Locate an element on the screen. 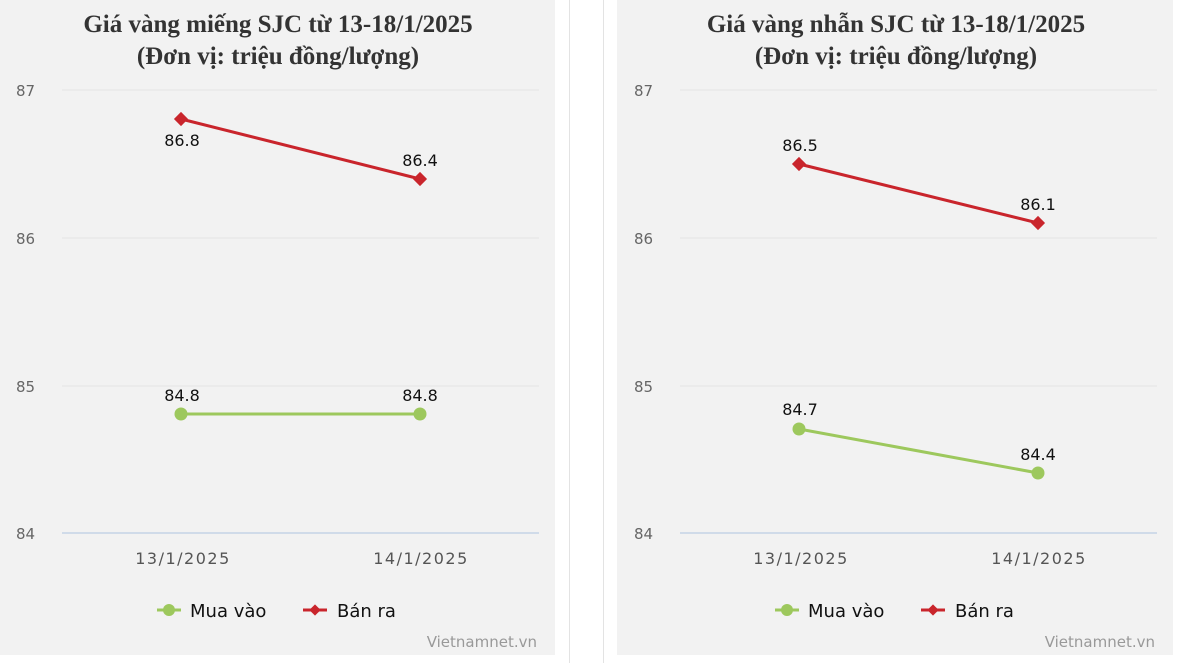 The image size is (1179, 663). data-label-buy: 84.4 is located at coordinates (1038, 454).